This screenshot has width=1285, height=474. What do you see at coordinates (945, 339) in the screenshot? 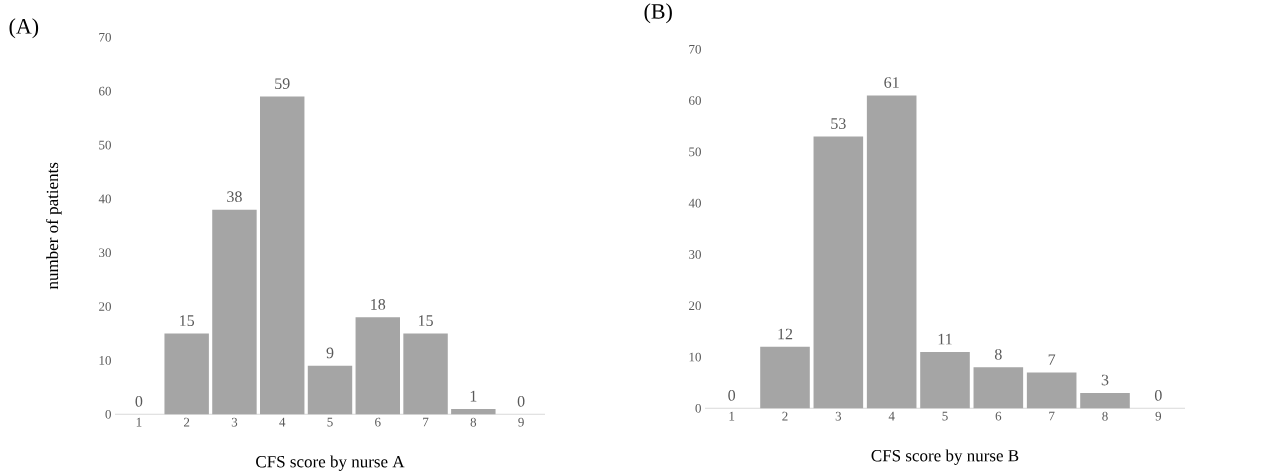
I see `data-label: 11` at bounding box center [945, 339].